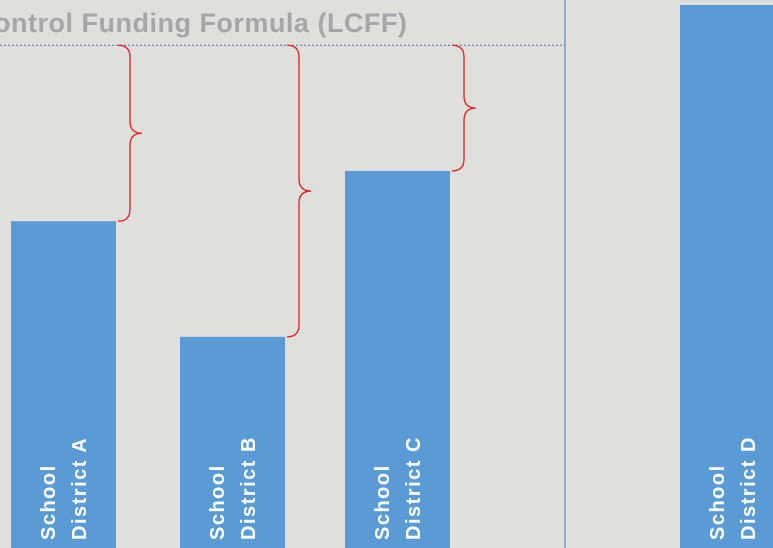 The height and width of the screenshot is (548, 773). Describe the element at coordinates (64, 488) in the screenshot. I see `category-label: School District A` at that location.